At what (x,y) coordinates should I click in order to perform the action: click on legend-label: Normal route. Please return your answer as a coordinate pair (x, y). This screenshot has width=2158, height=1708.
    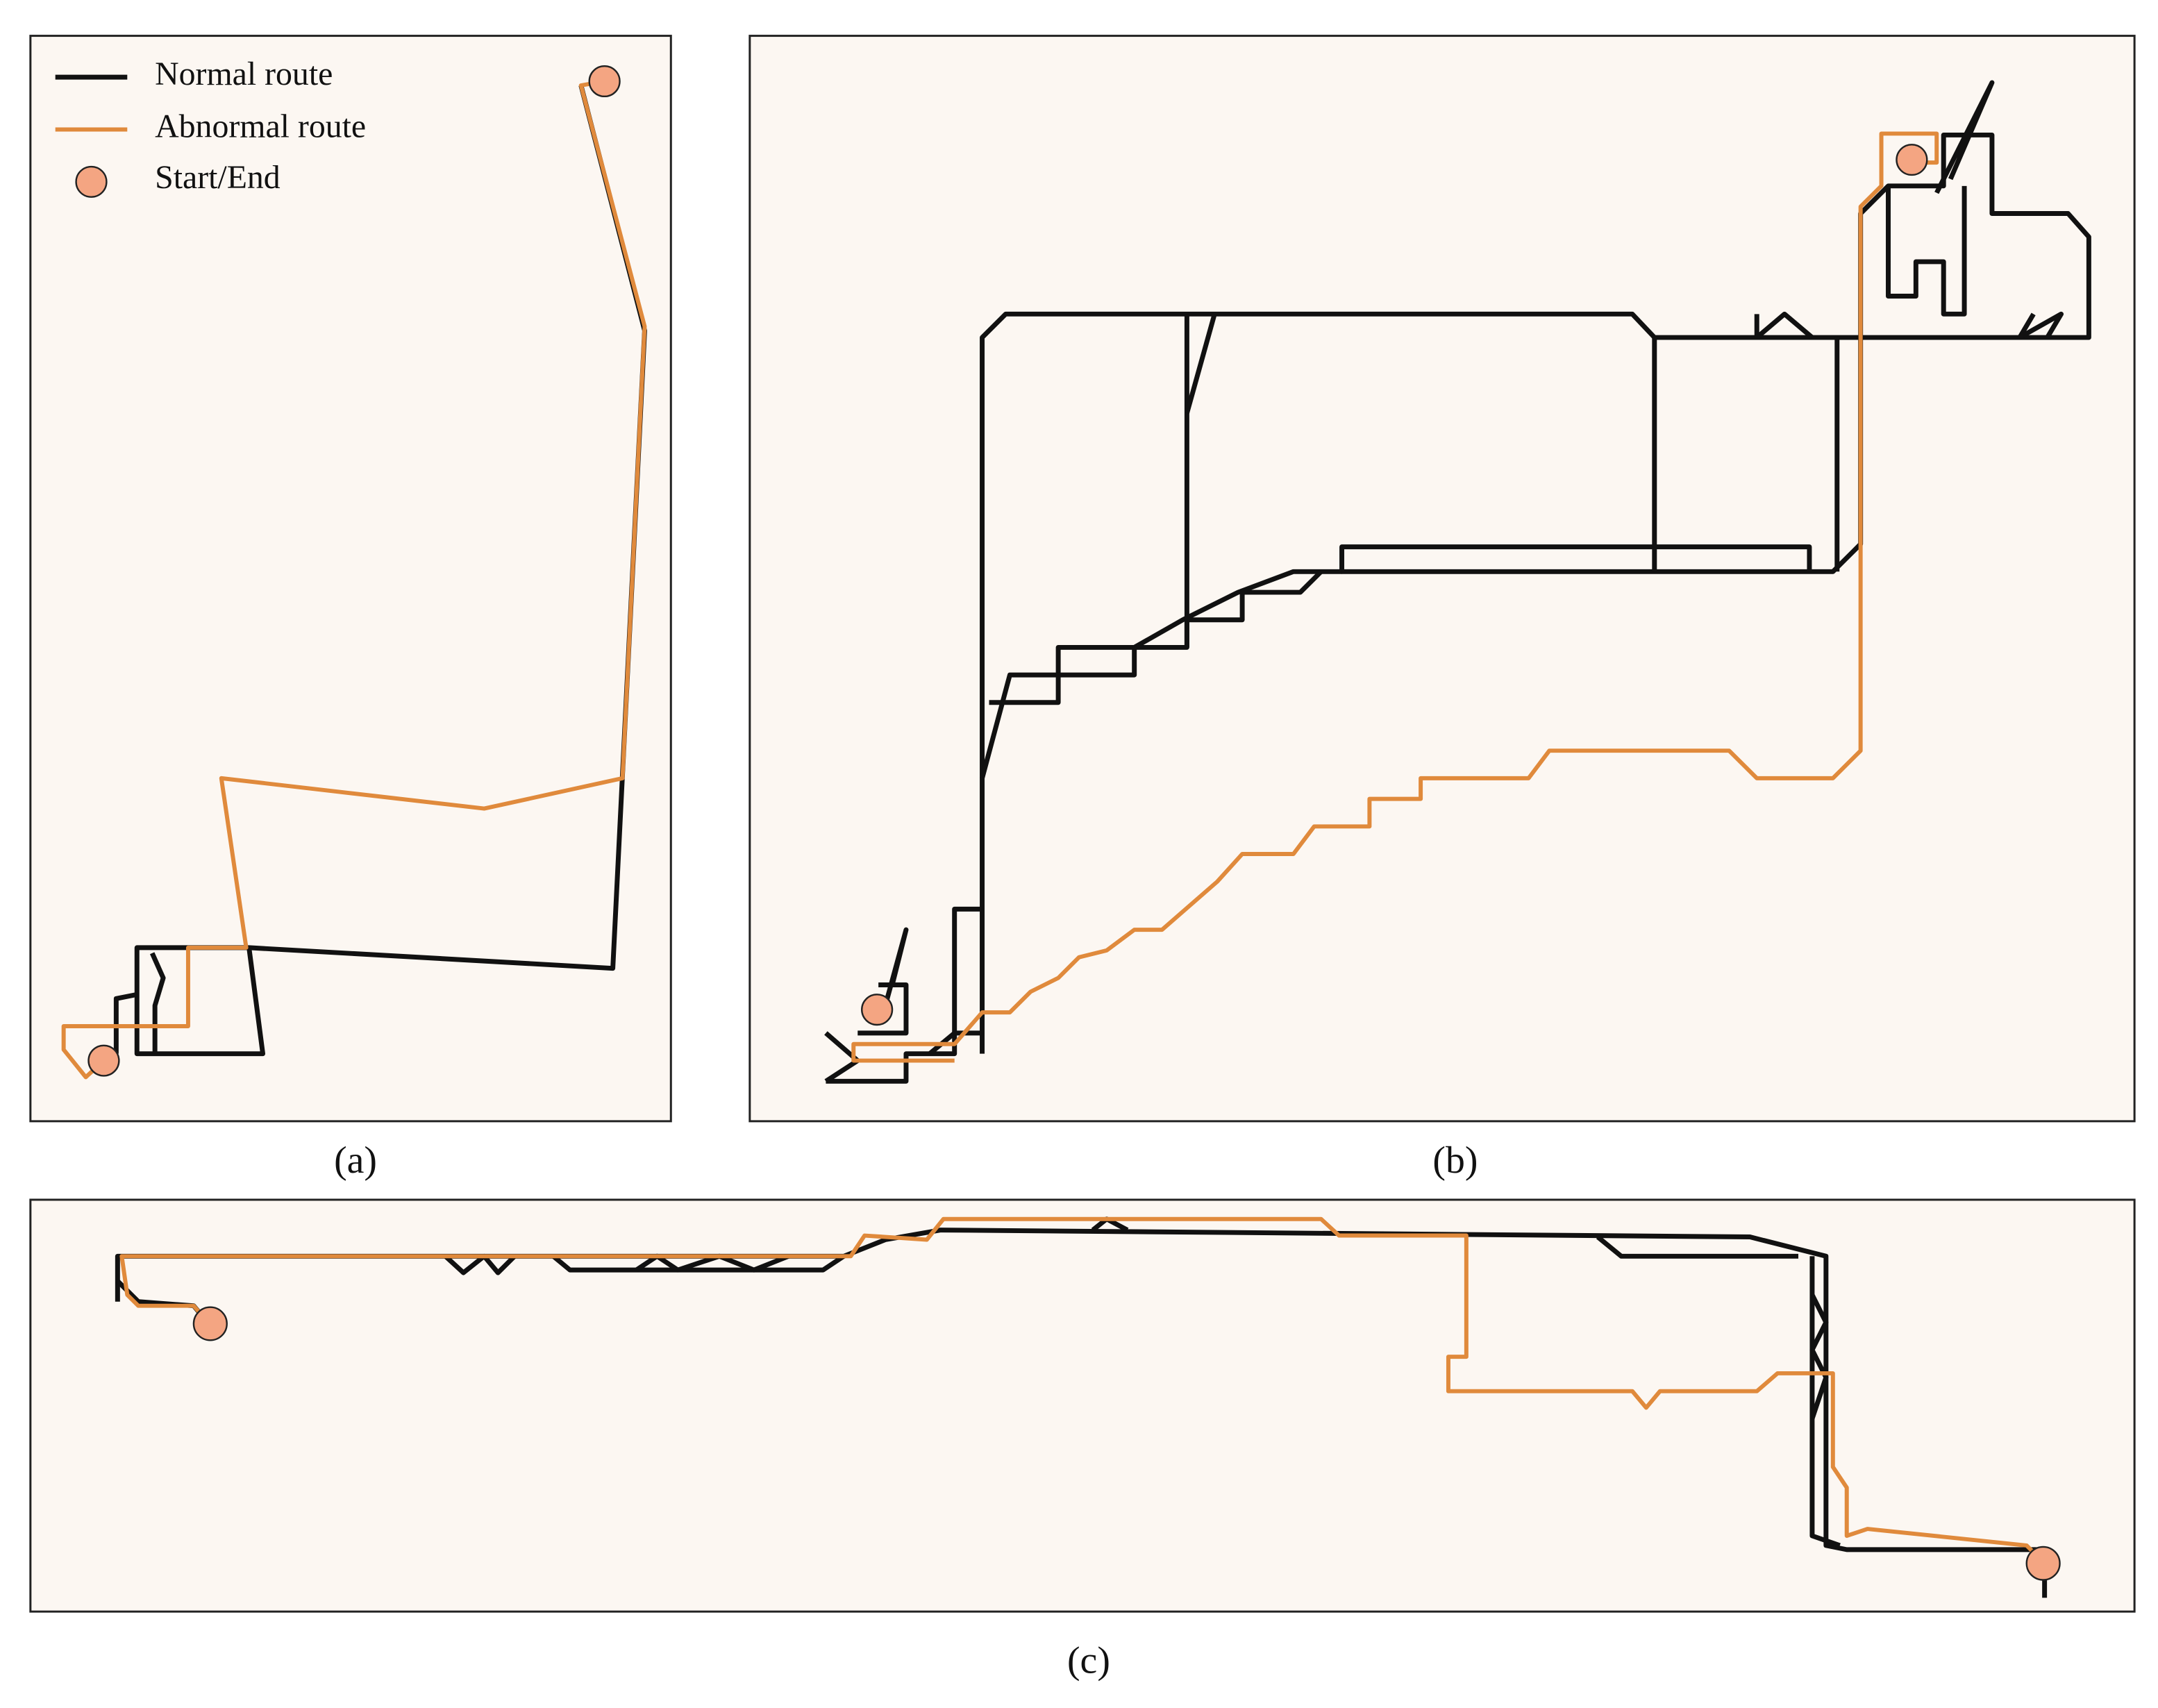
    Looking at the image, I should click on (244, 74).